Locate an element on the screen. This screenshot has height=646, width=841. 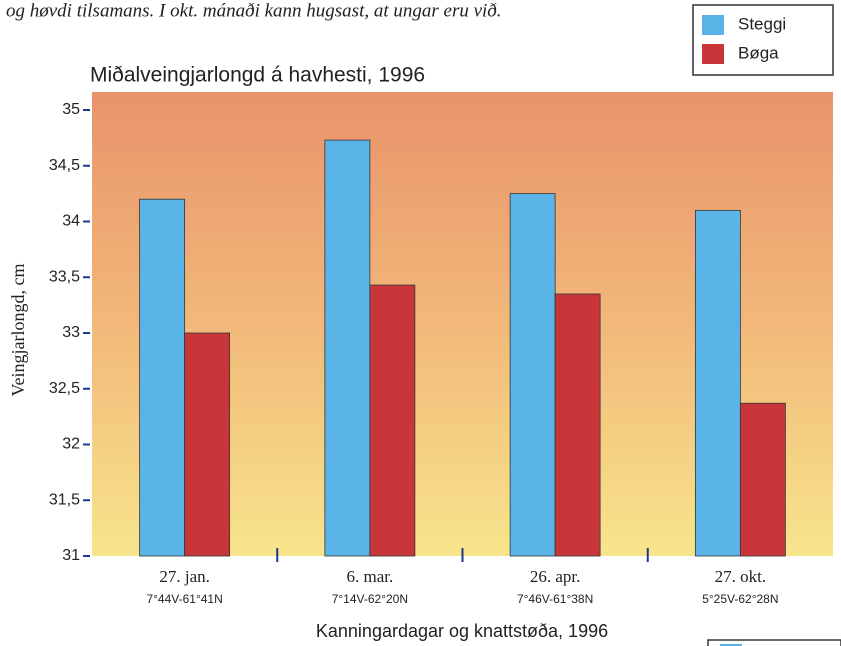
y-tick-label: 32 is located at coordinates (71, 444).